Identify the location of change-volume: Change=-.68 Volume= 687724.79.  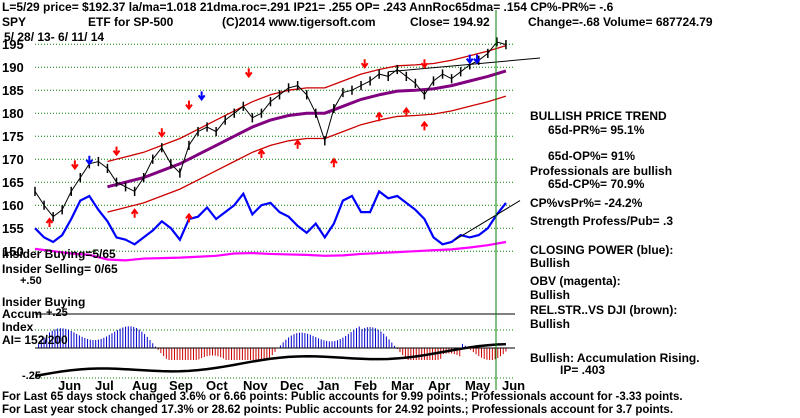
(620, 22).